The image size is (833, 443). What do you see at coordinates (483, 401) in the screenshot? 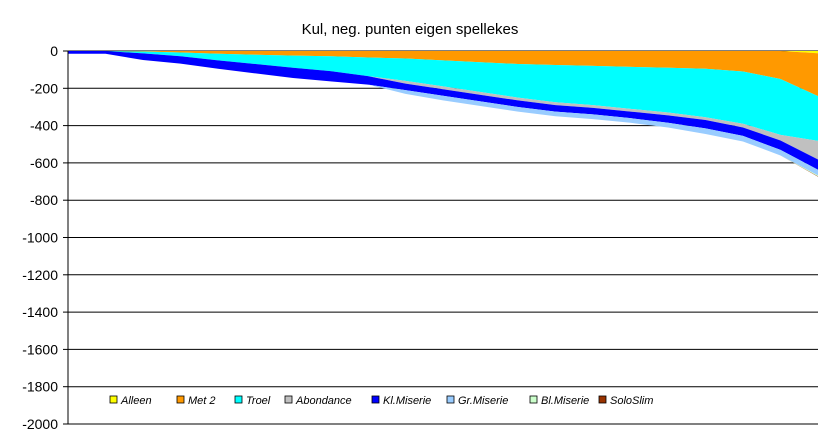
I see `legend-label-gr-miserie: Gr.Miserie` at bounding box center [483, 401].